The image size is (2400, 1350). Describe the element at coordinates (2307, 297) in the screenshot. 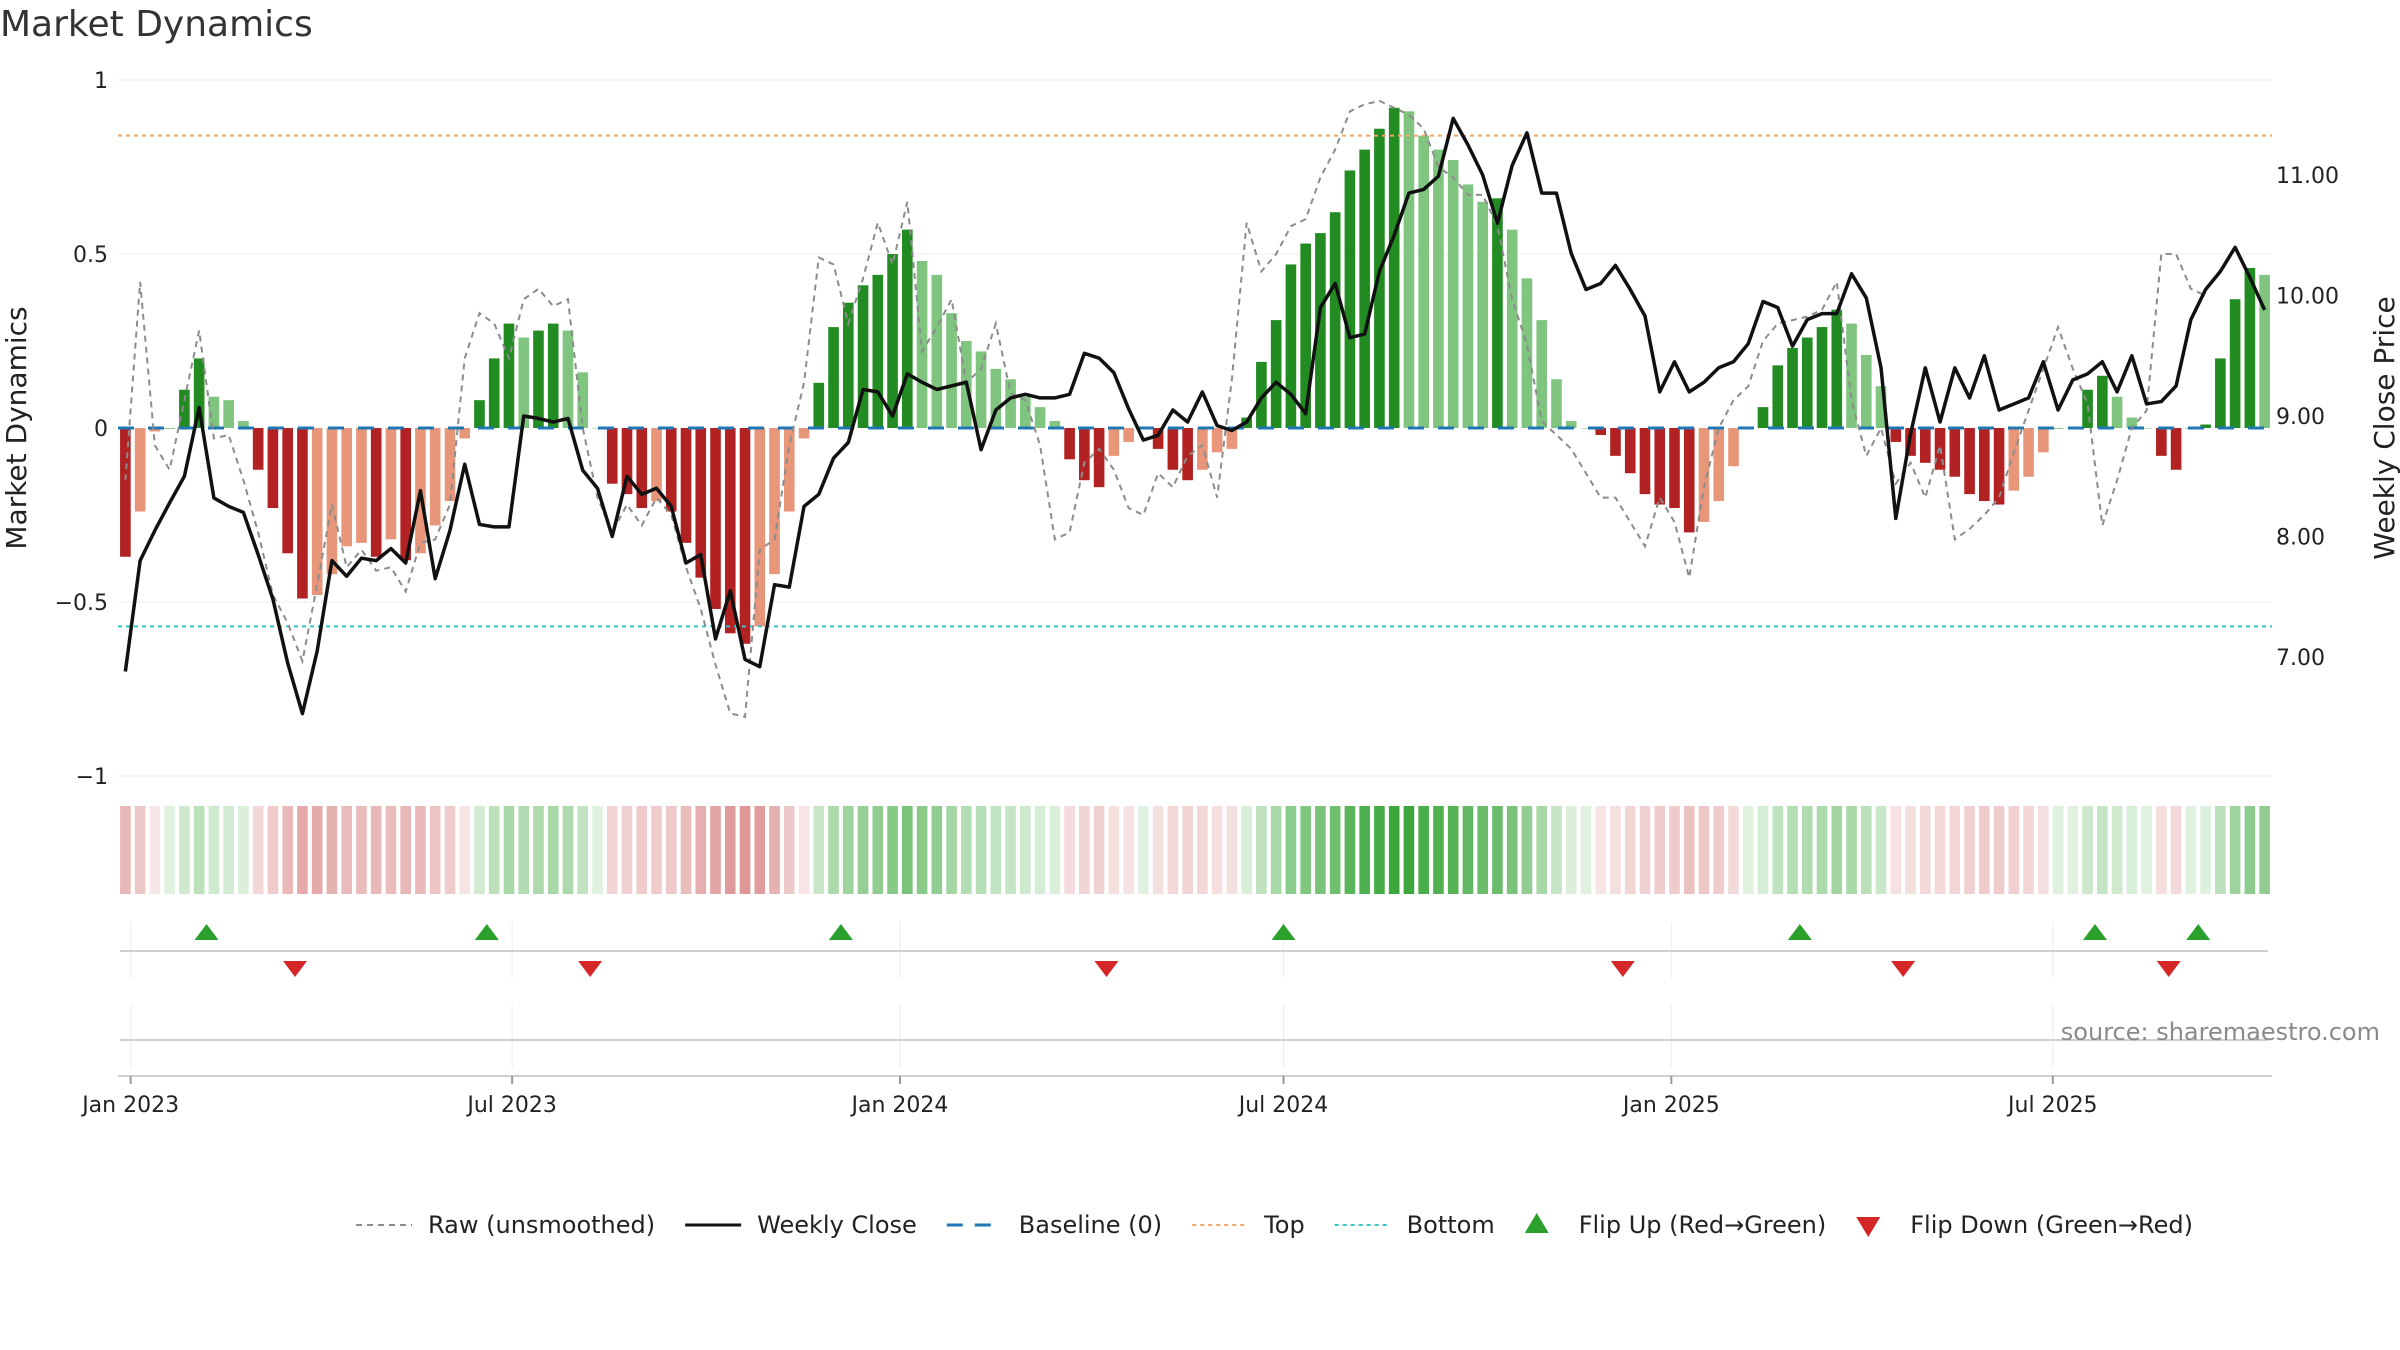

I see `y2-tick-label-3: 10.00` at that location.